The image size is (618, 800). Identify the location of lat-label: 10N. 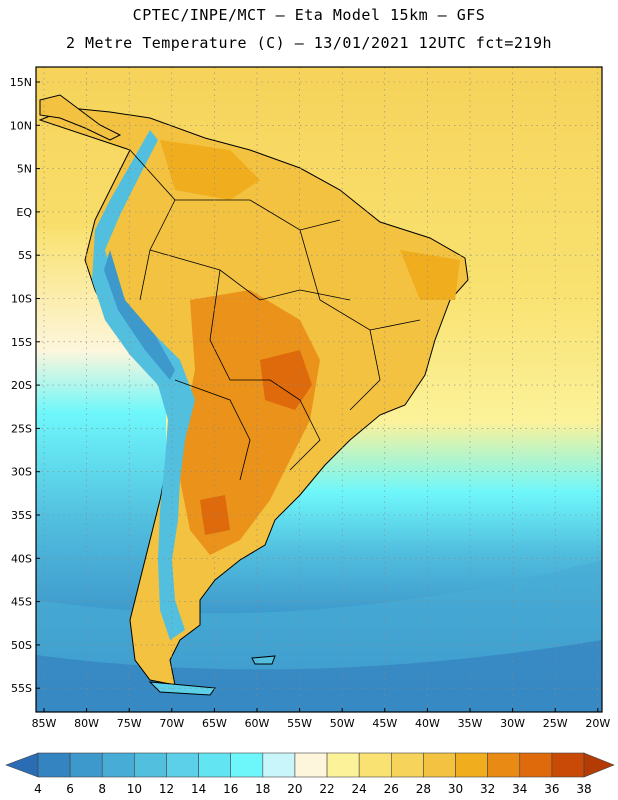
(21, 125).